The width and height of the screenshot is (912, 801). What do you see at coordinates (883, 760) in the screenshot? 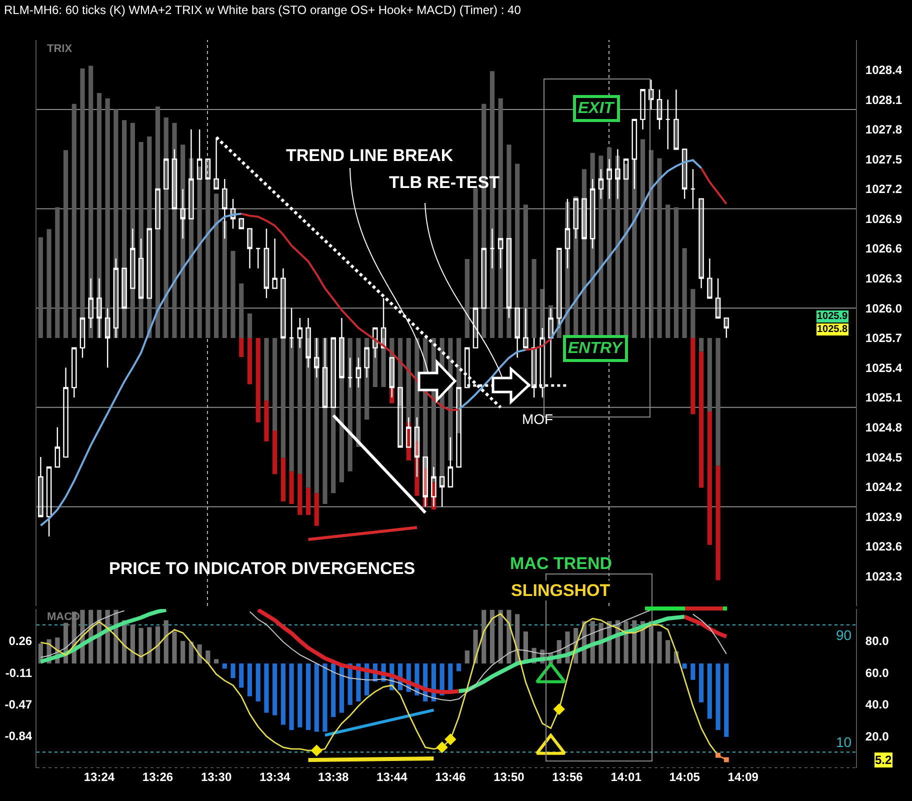
I see `text: 5.2` at bounding box center [883, 760].